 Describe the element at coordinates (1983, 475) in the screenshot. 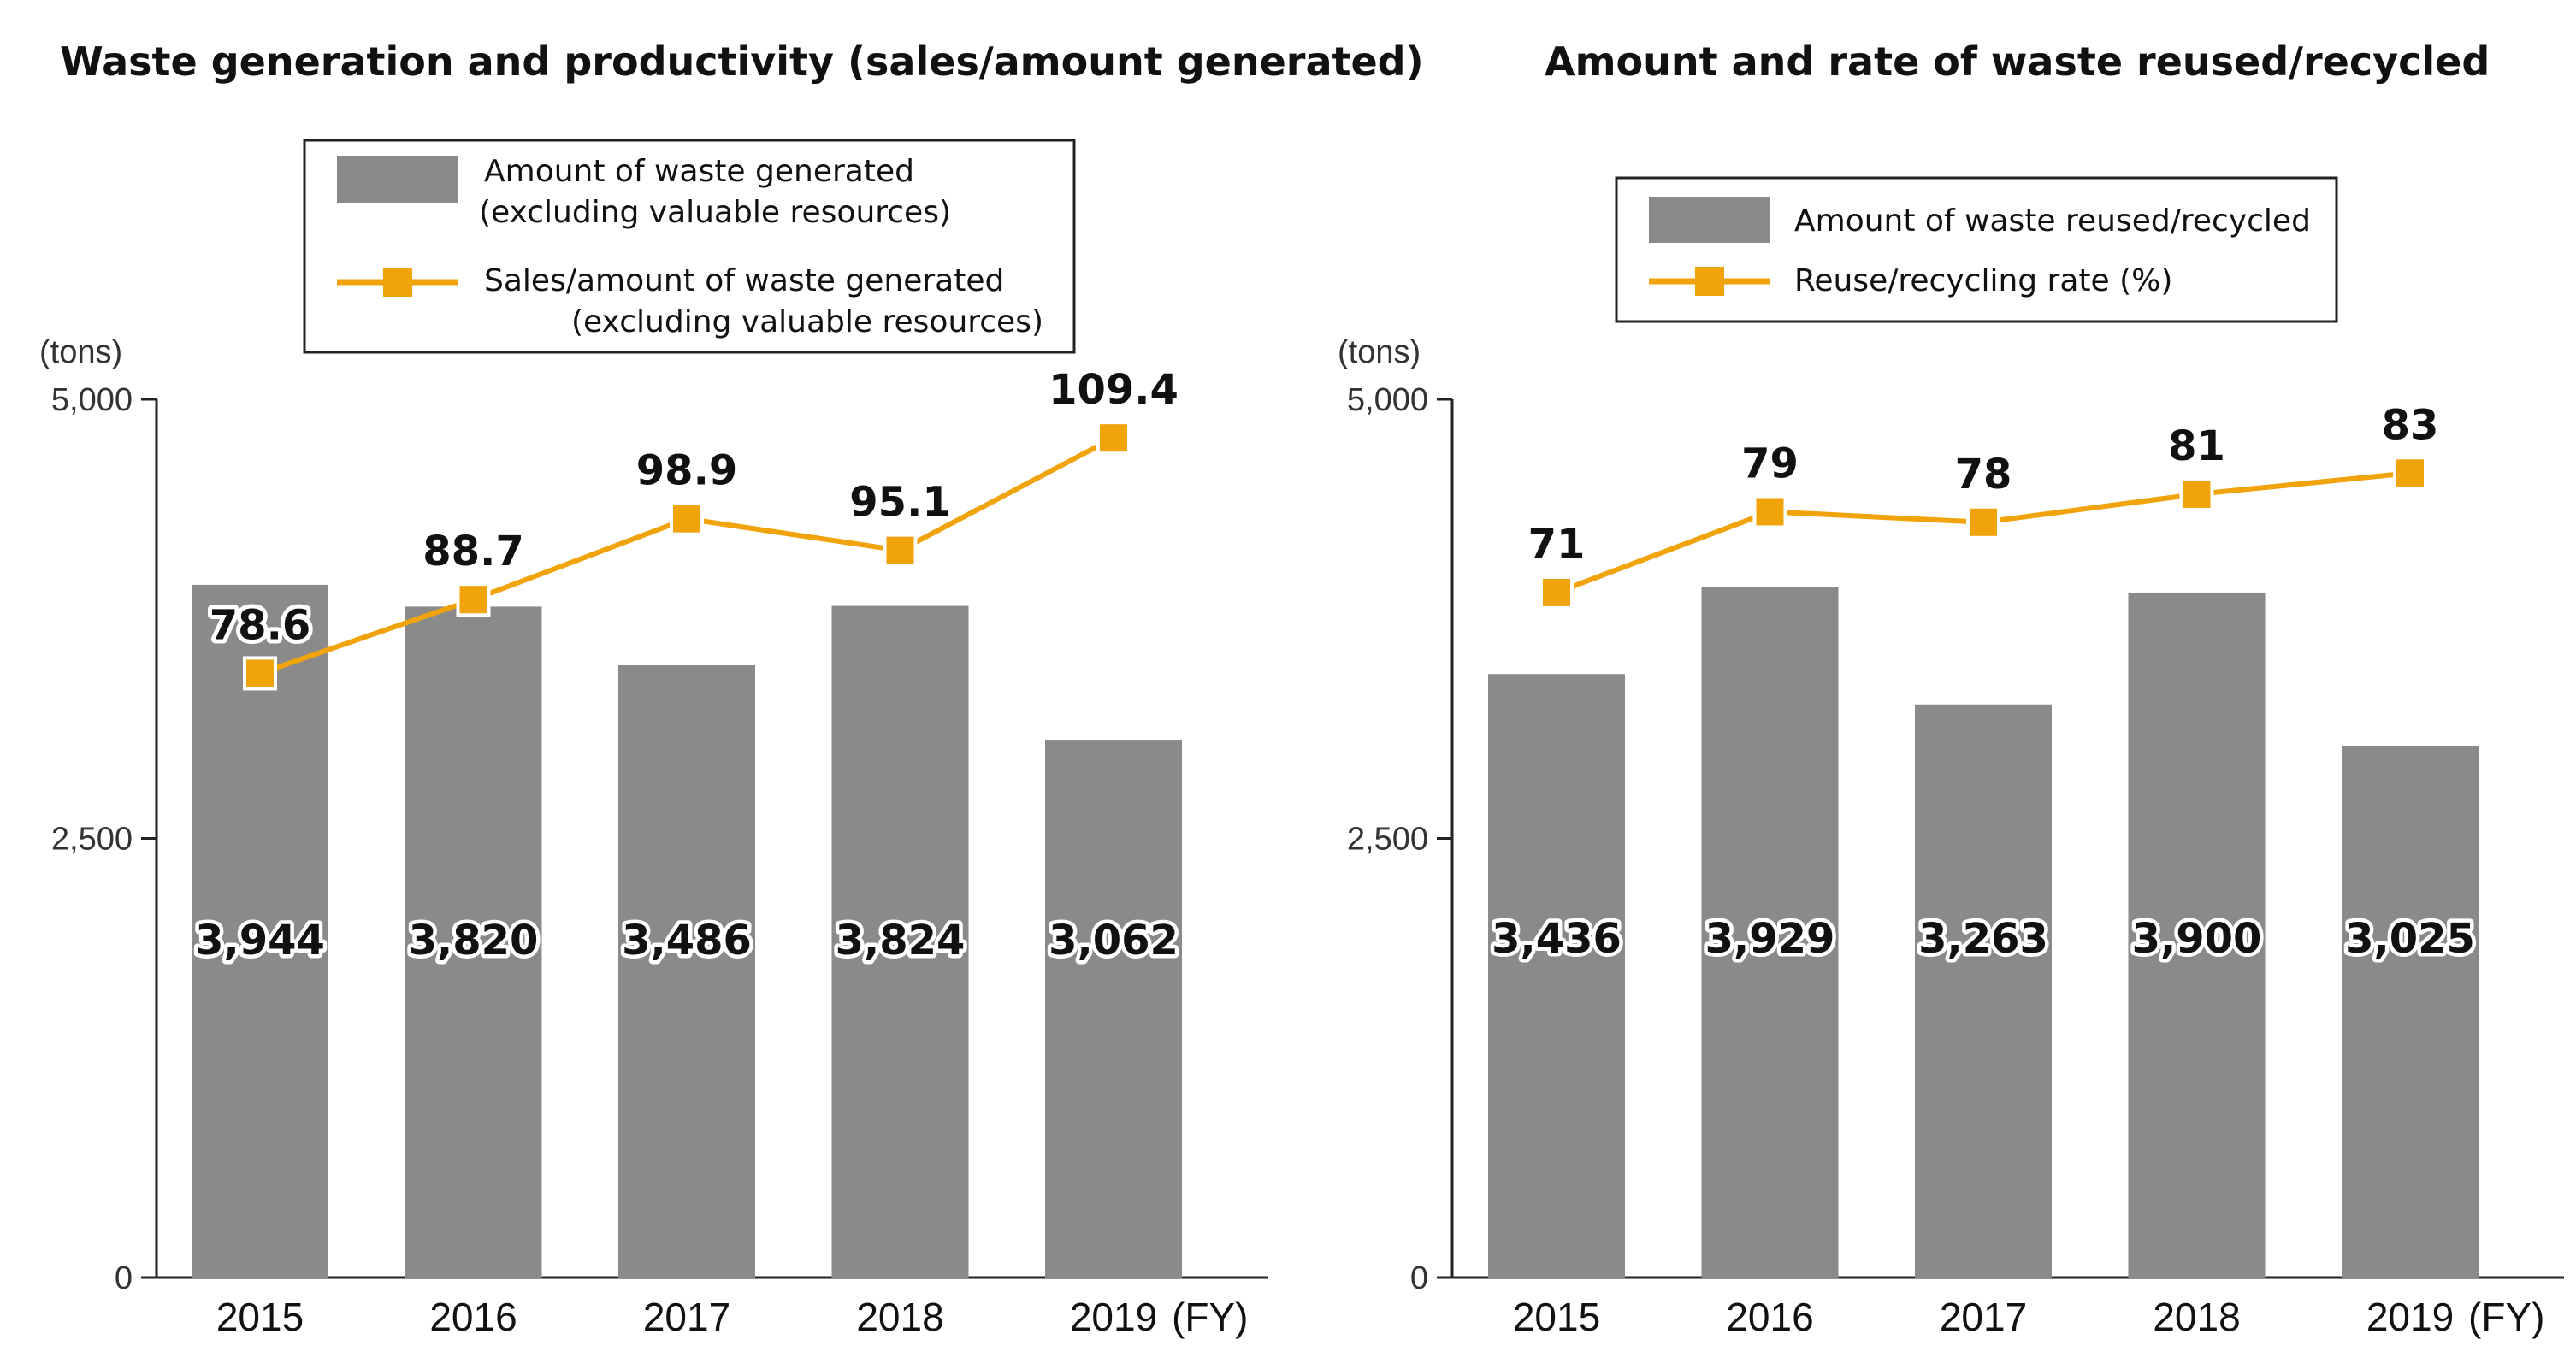

I see `line-value-label: 78` at that location.